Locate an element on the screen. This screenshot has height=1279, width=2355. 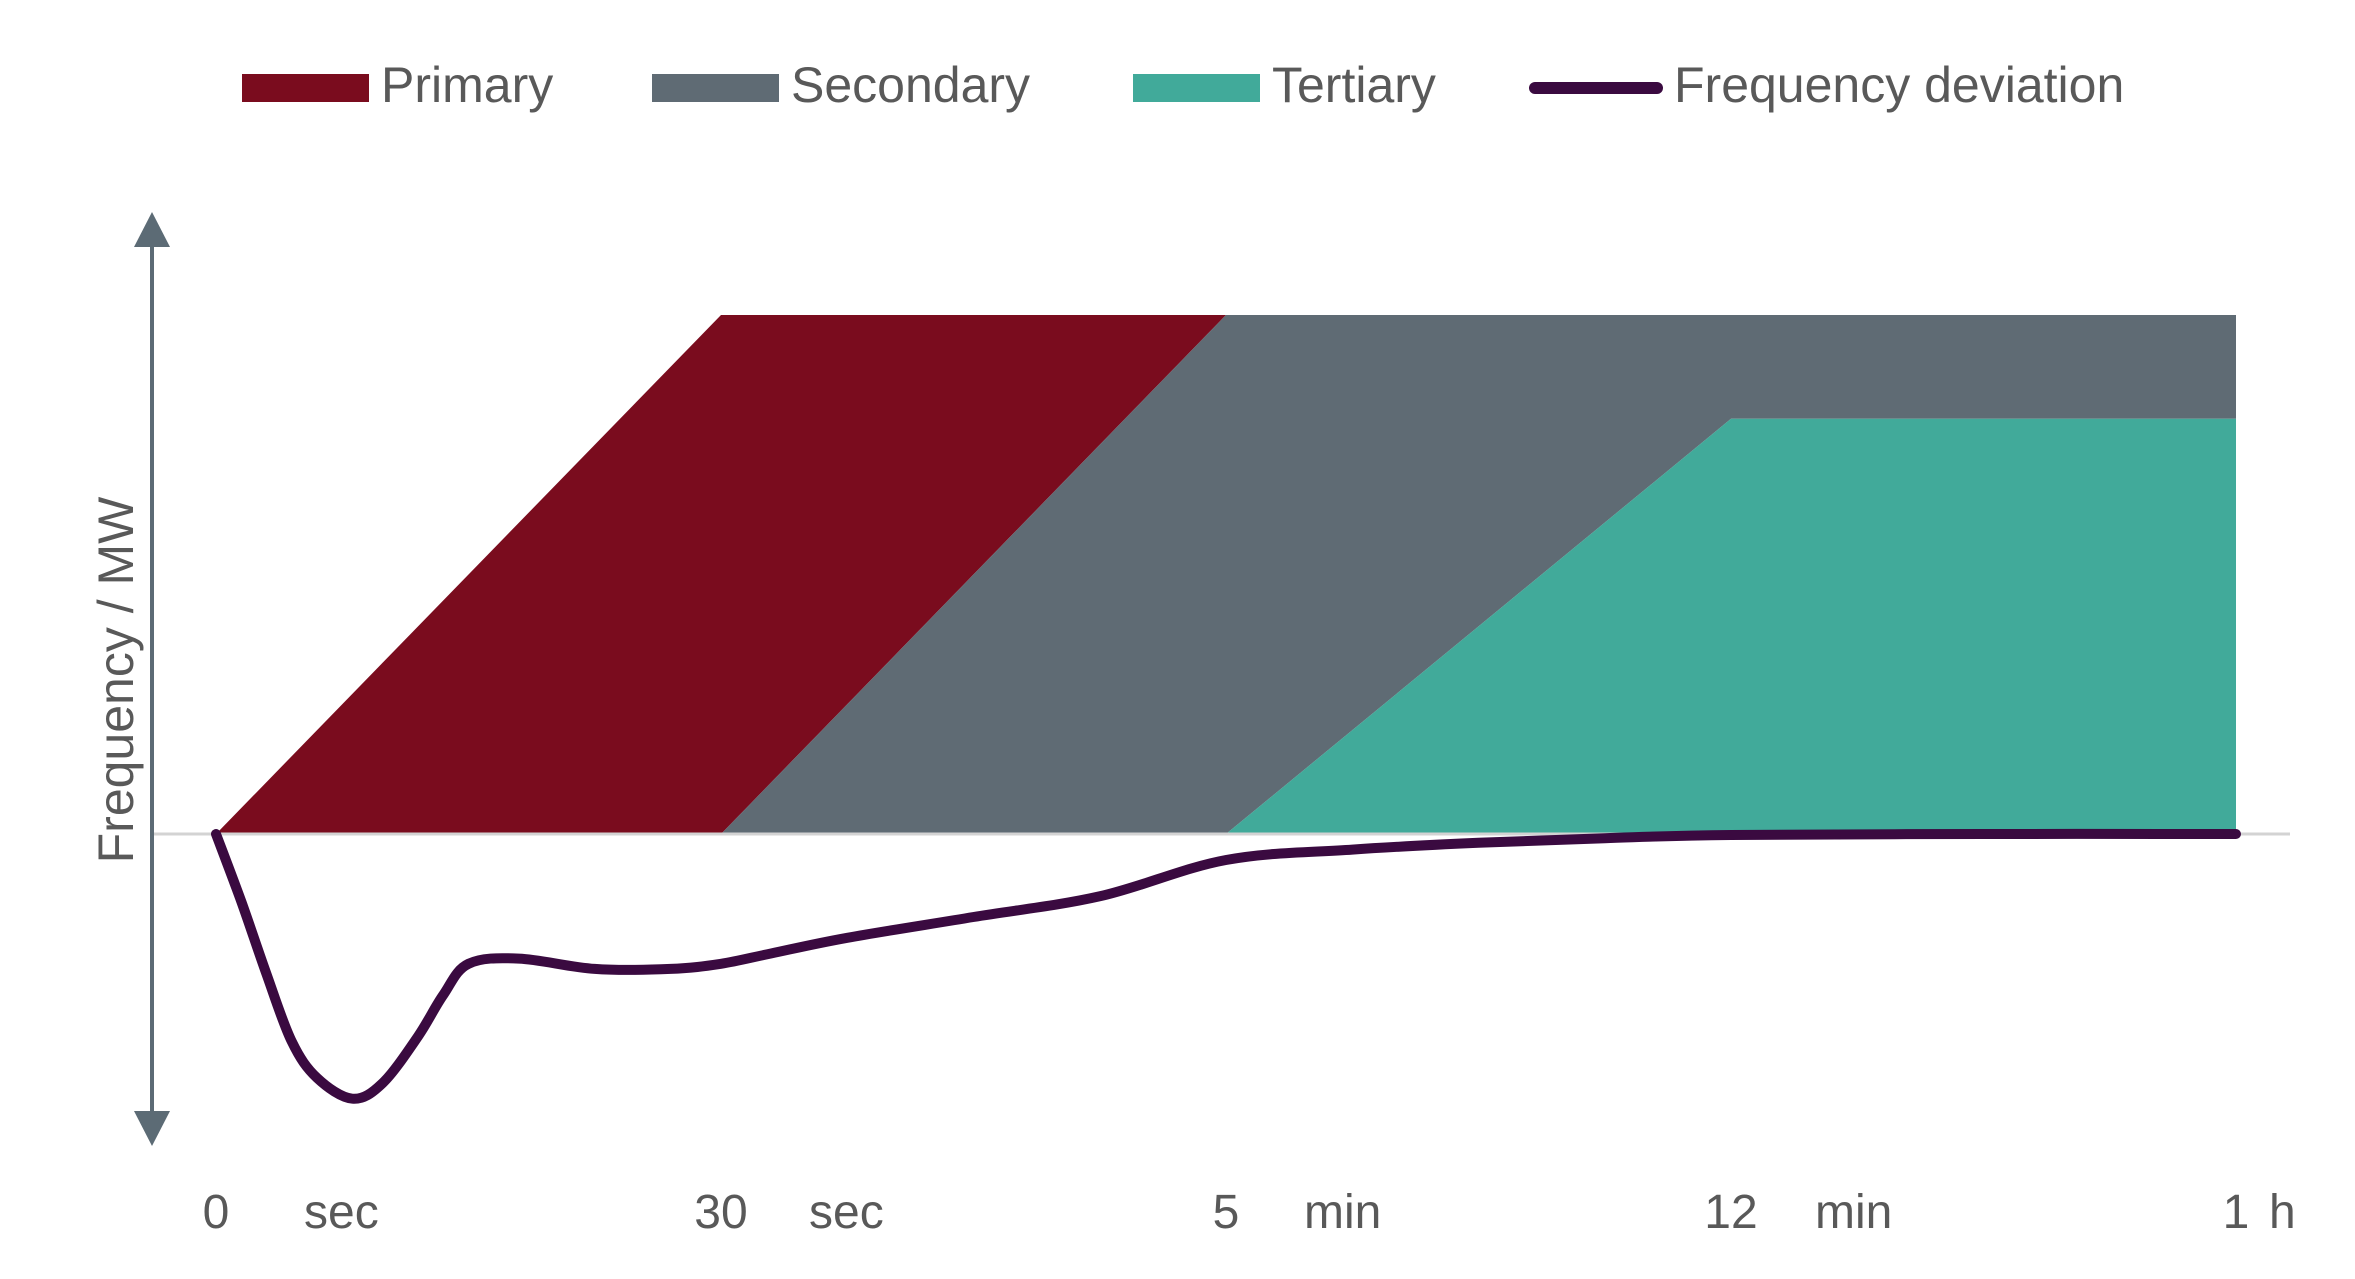
x-tick-number: 5 is located at coordinates (1226, 1212).